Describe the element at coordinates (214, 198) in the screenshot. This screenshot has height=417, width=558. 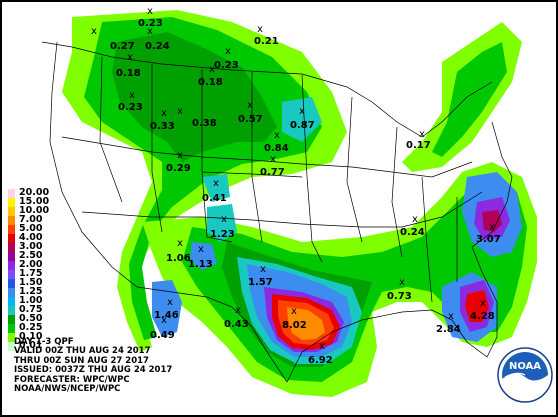
I see `qpf-point-value: 0.41` at that location.